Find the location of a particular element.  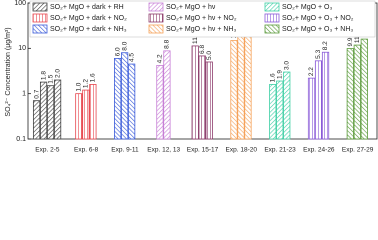

legend-label: SO₂+ MgO + O₃ is located at coordinates (307, 7).